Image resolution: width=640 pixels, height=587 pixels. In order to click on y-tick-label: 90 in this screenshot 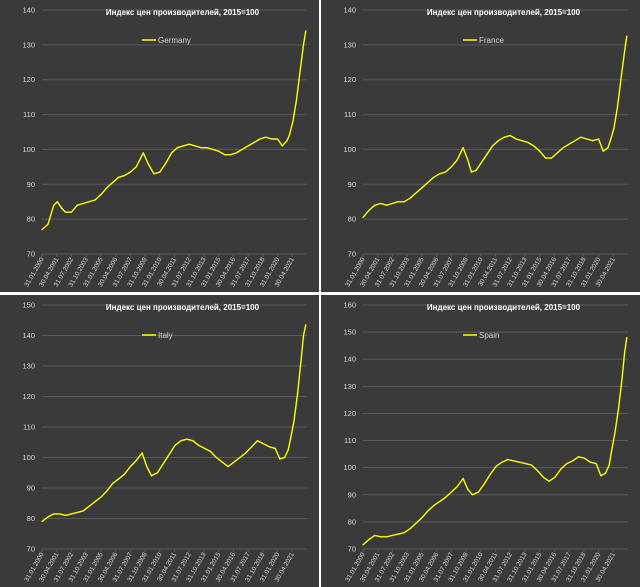, I will do `click(31, 184)`.